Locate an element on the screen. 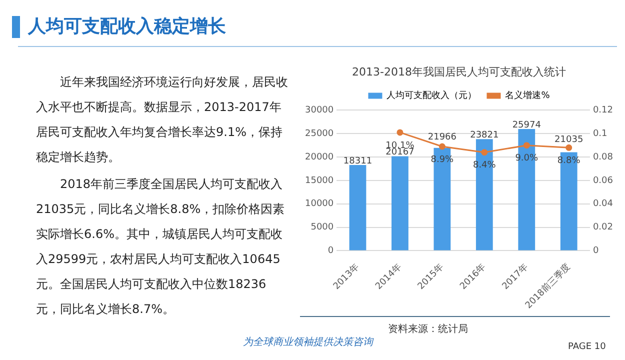 This screenshot has height=360, width=625. data-label: 21035 is located at coordinates (569, 140).